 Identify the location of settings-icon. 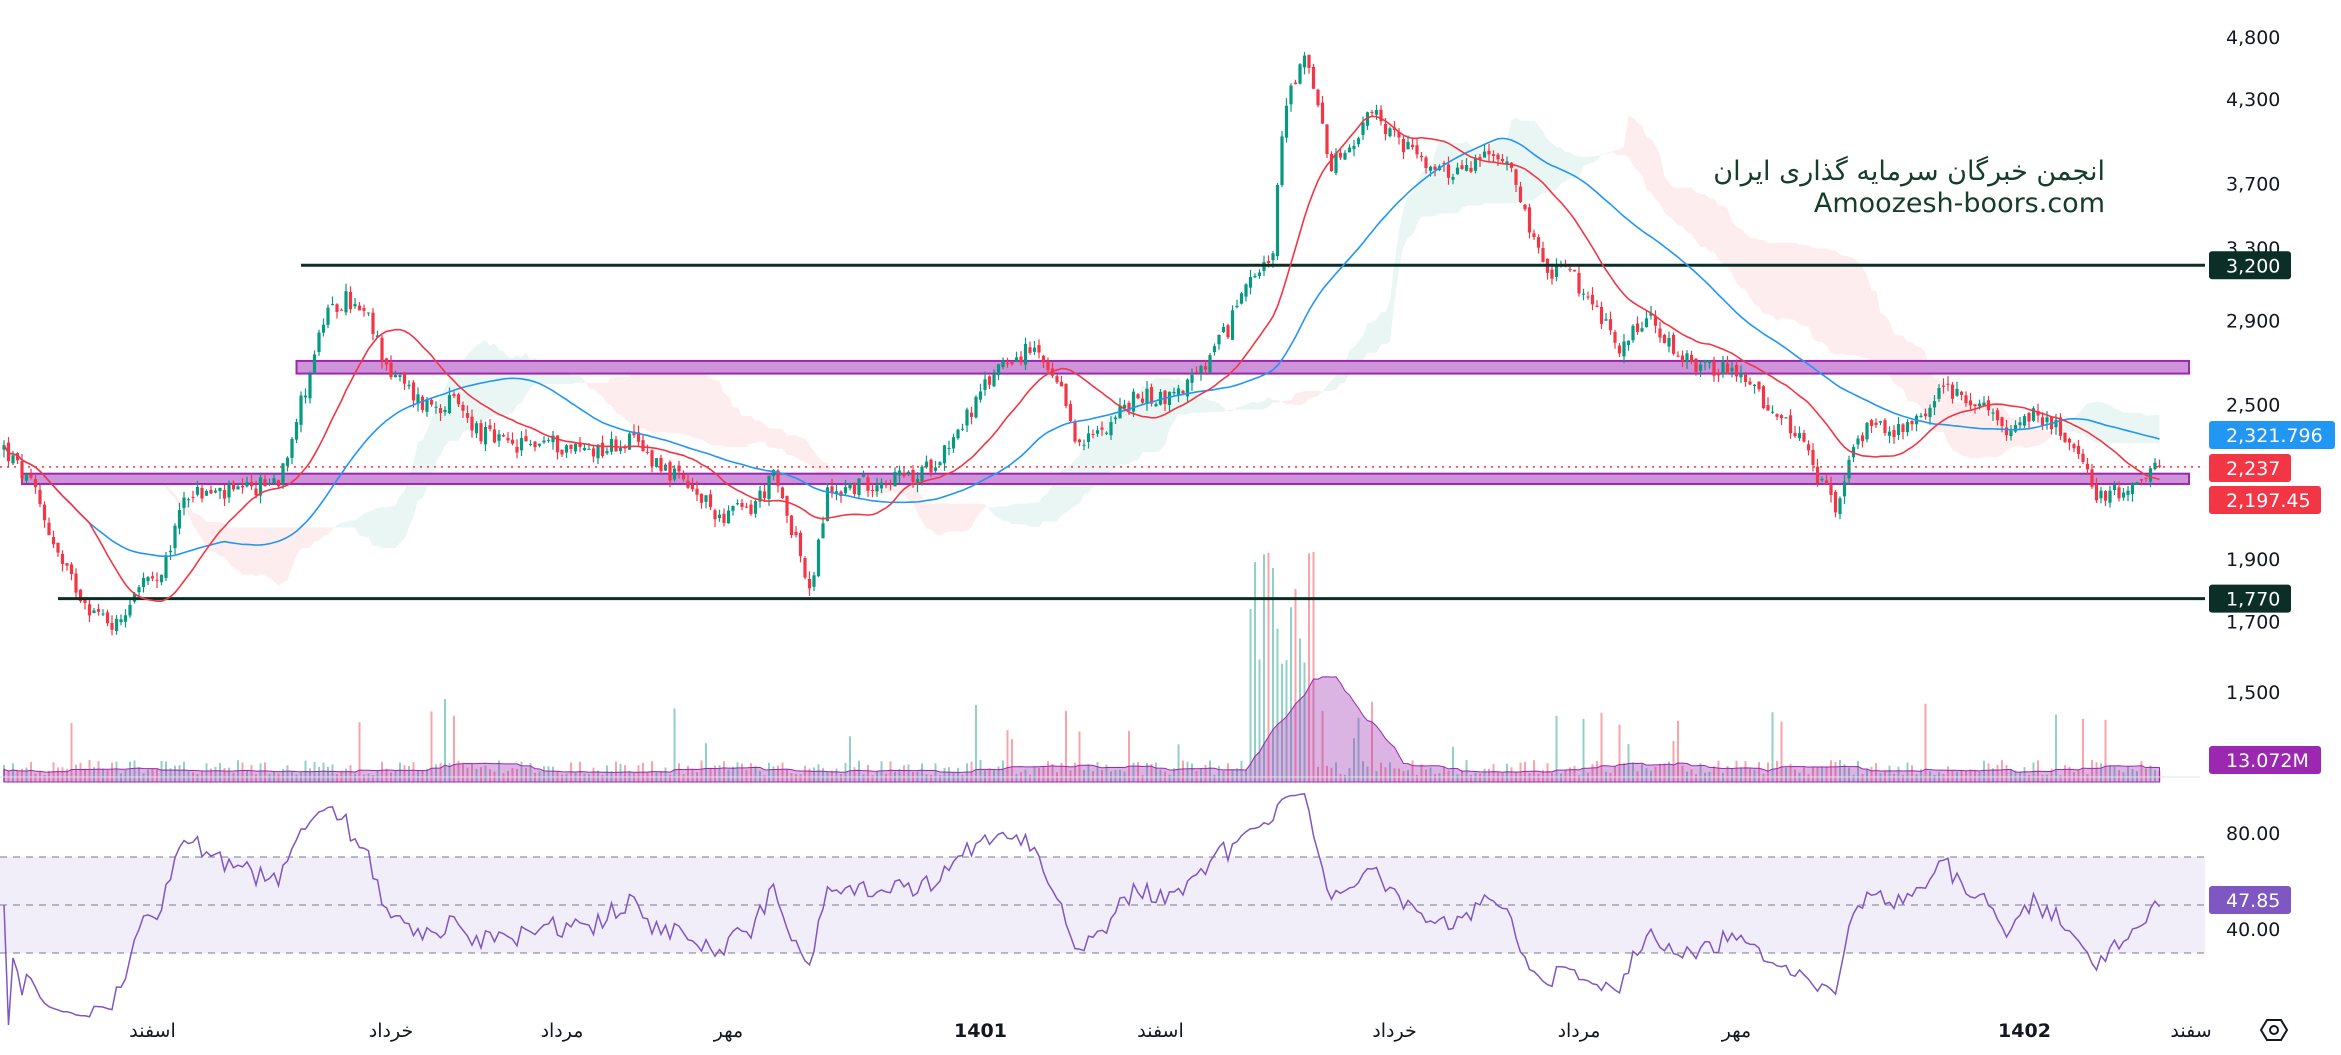
(2274, 1030).